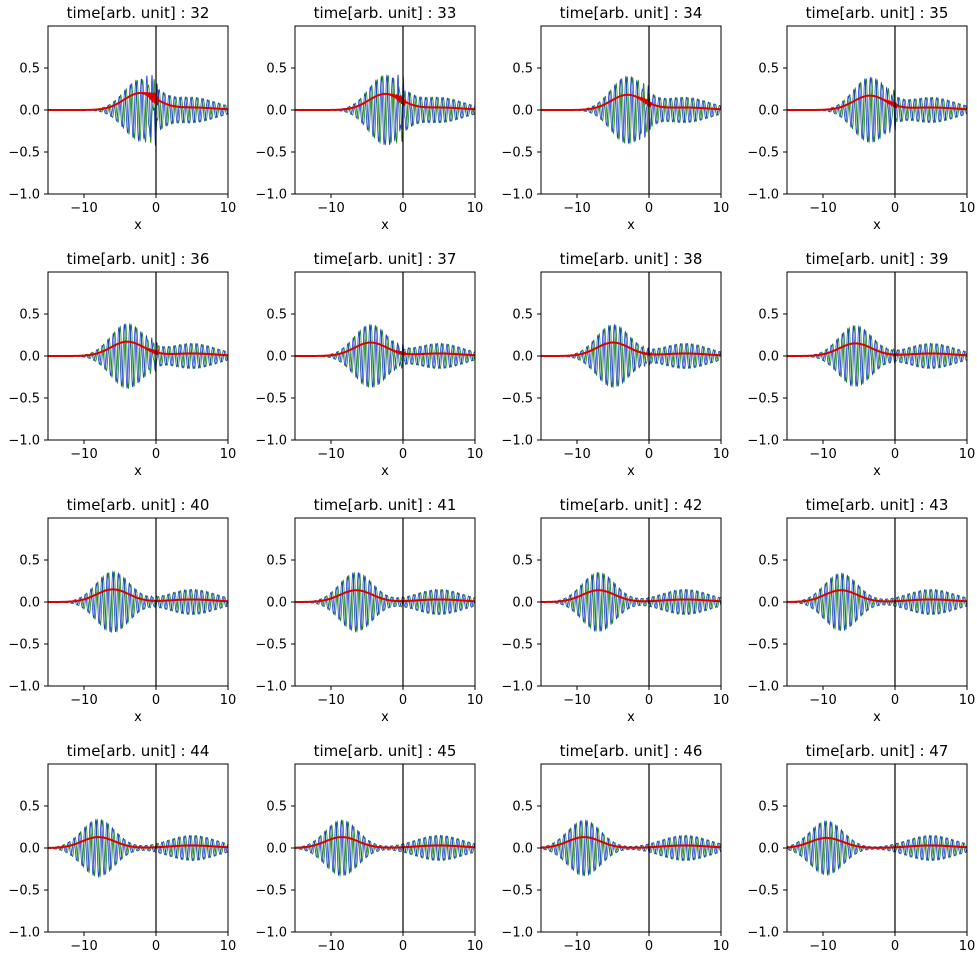  I want to click on panel-t46: time[arb. unit] : 46 −10 0 10 −1.0 −0.5 0.0 0.5, so click(615, 848).